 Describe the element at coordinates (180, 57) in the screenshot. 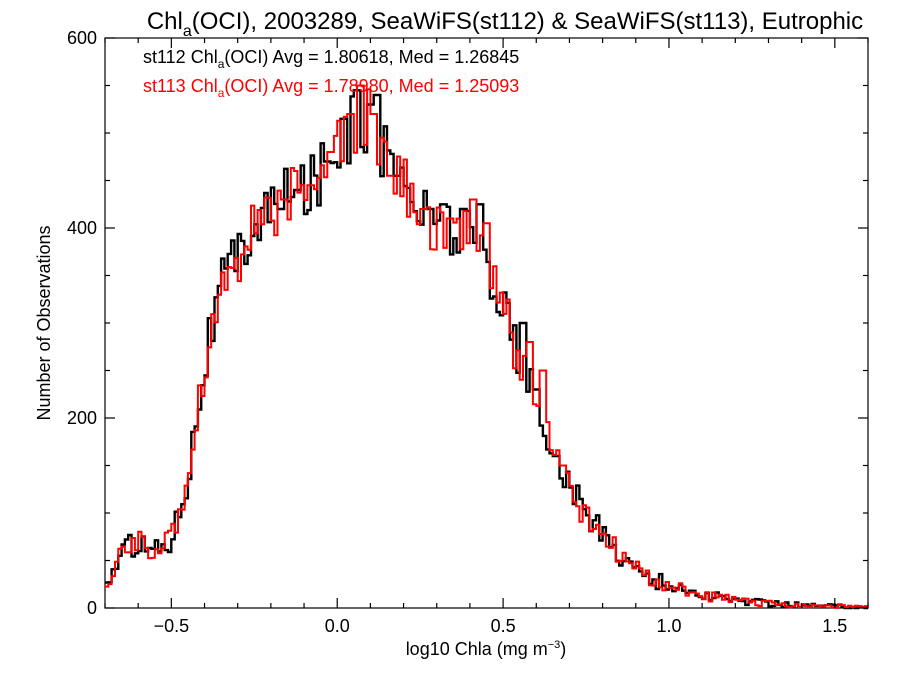

I see `legend-st112-part-a: st112 Chl` at that location.